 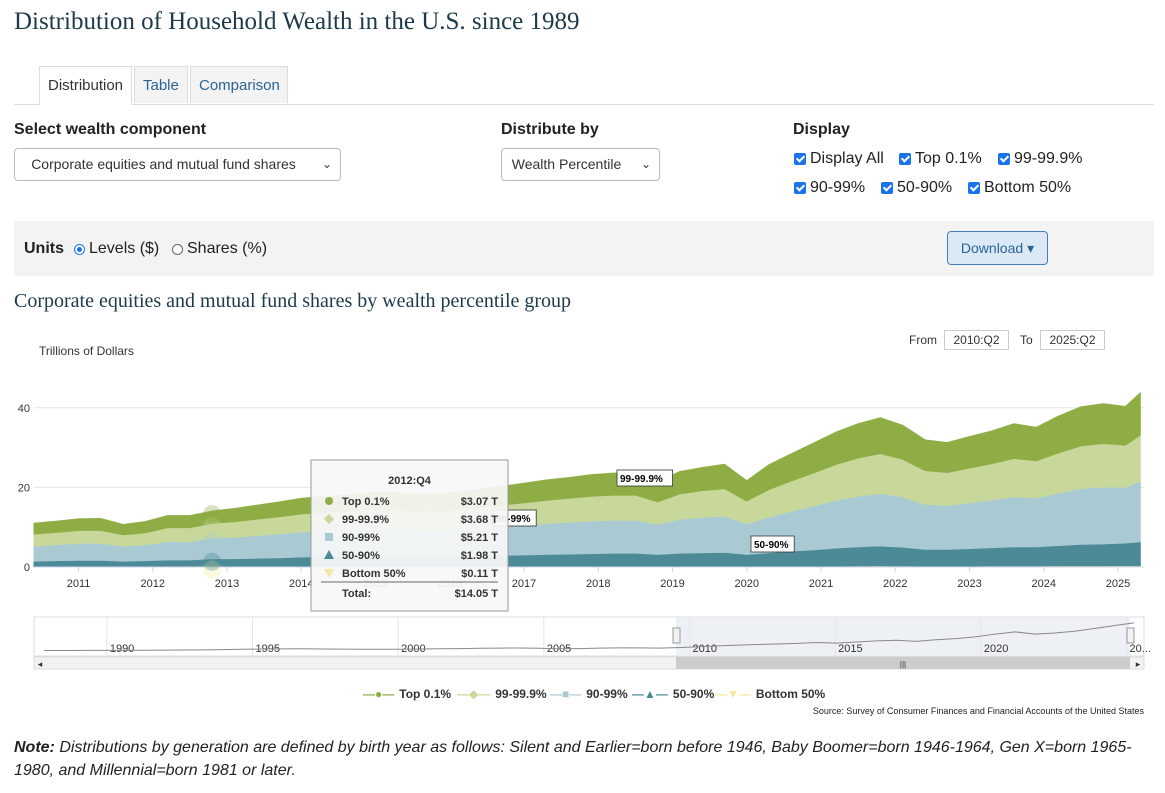 I want to click on legend-marker-circle-icon: —●—, so click(x=379, y=694).